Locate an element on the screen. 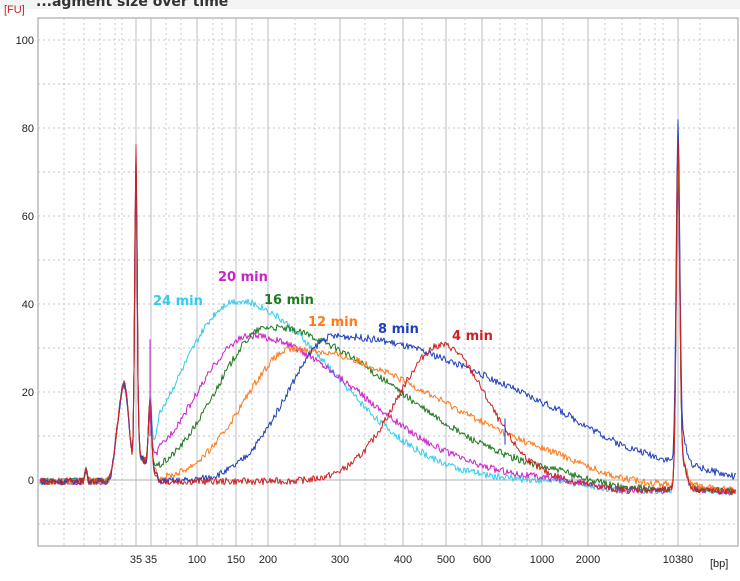 Image resolution: width=740 pixels, height=581 pixels. x-tick-label: 300 is located at coordinates (340, 560).